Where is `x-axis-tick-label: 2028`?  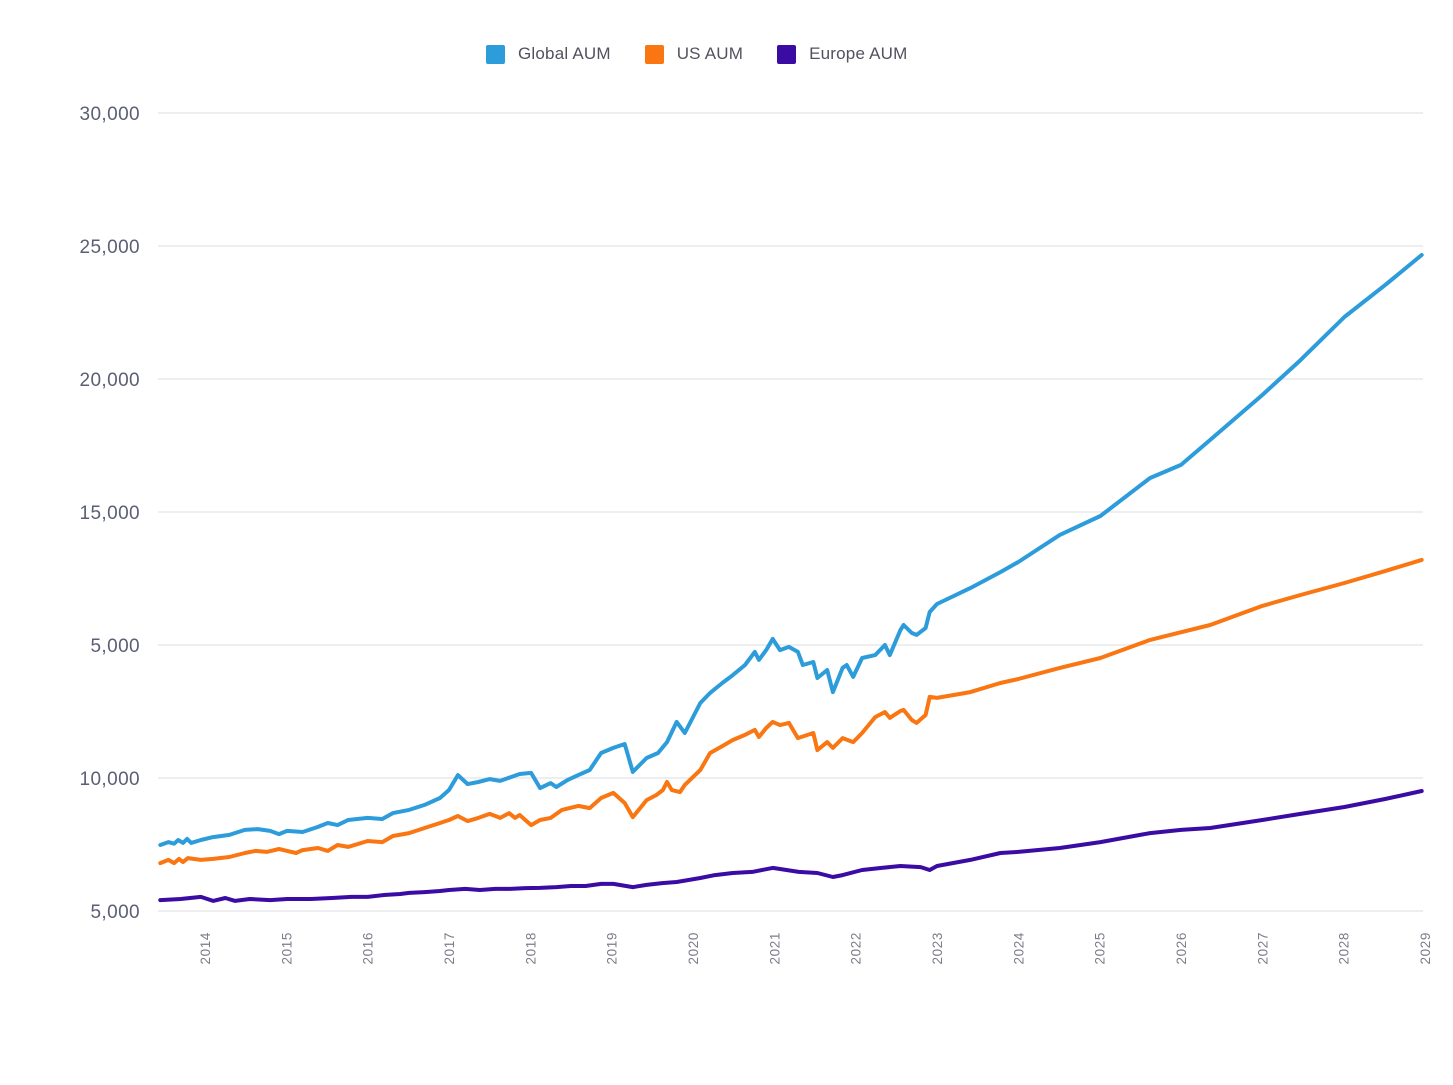
x-axis-tick-label: 2028 is located at coordinates (1344, 948).